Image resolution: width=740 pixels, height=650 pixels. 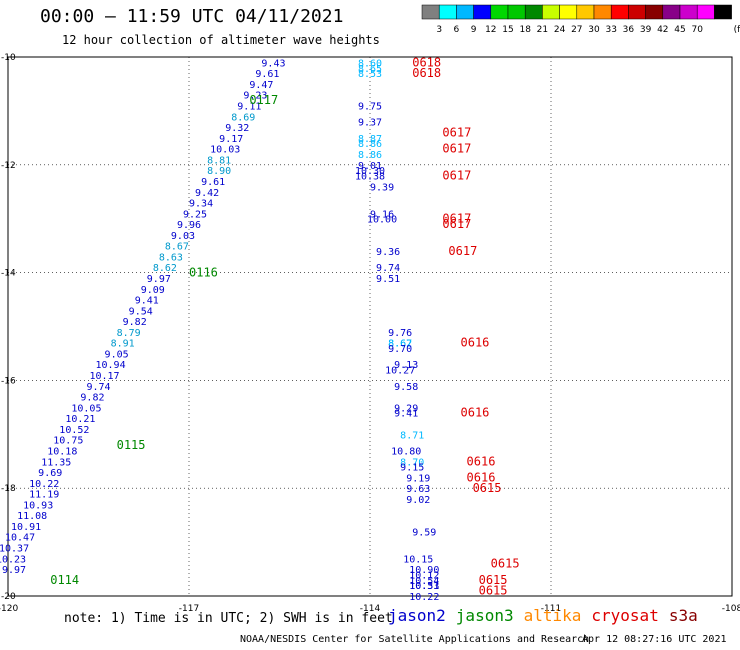 I want to click on scale-unit: (ft), so click(x=737, y=30).